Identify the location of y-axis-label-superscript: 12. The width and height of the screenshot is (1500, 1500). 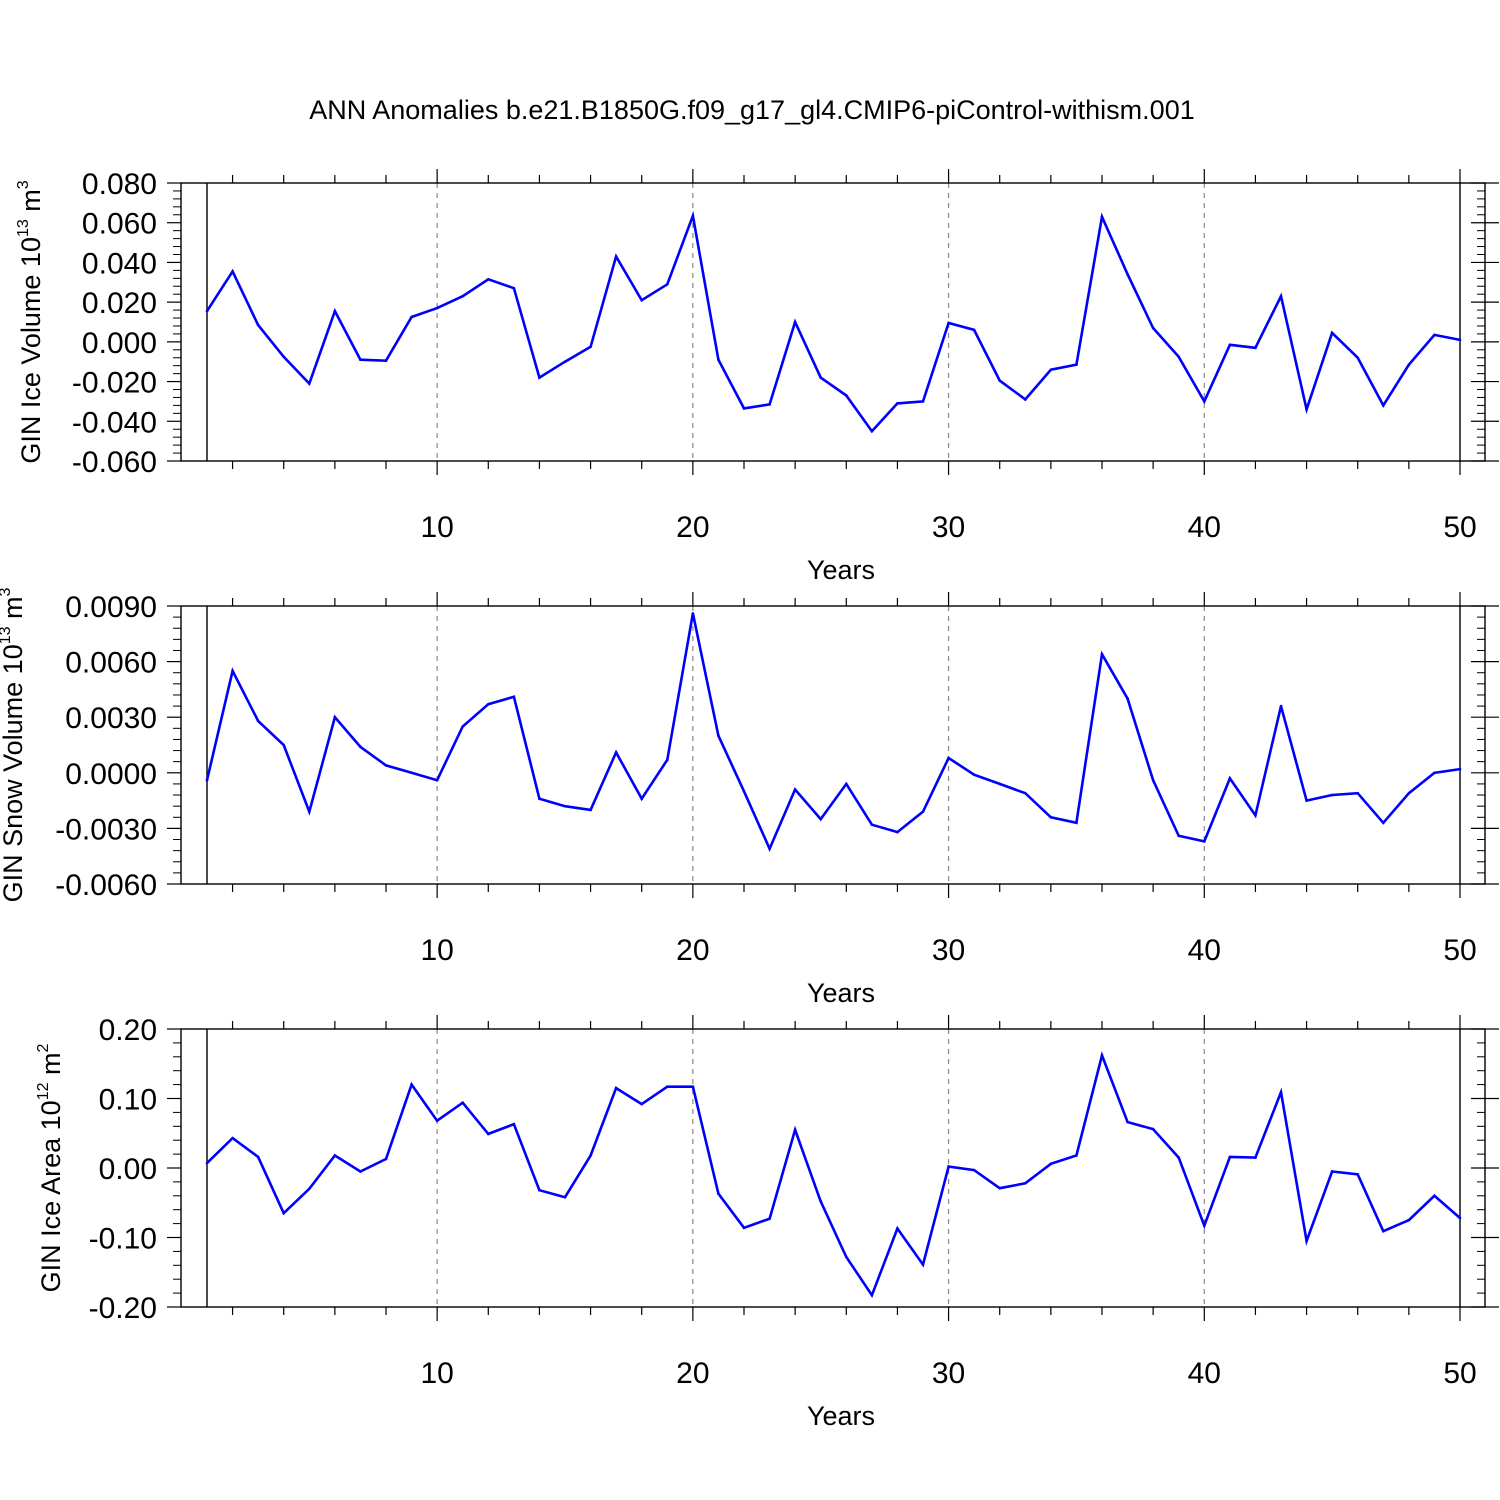
(43, 1091).